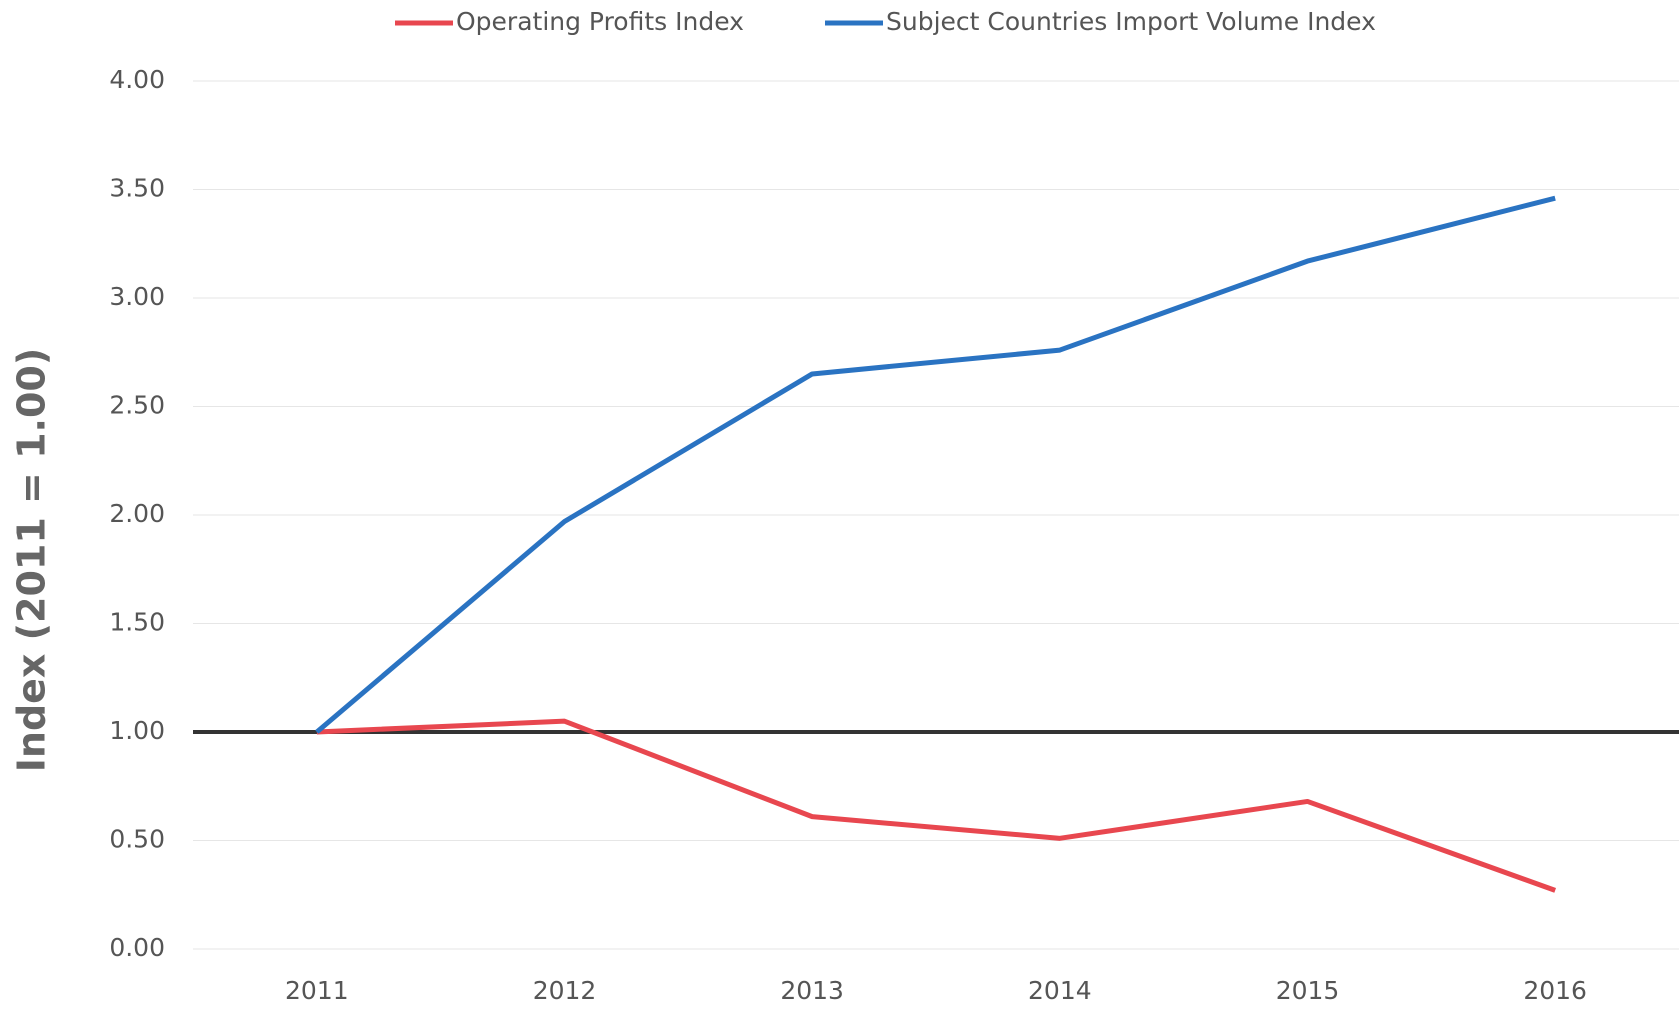  What do you see at coordinates (137, 839) in the screenshot?
I see `y-tick-label: 0.50` at bounding box center [137, 839].